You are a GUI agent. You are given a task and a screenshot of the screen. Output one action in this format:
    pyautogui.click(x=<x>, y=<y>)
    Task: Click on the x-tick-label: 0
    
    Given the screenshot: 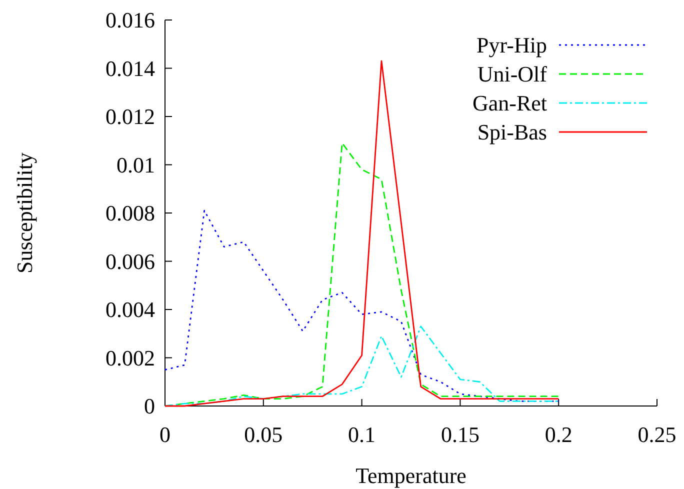 What is the action you would take?
    pyautogui.click(x=165, y=434)
    